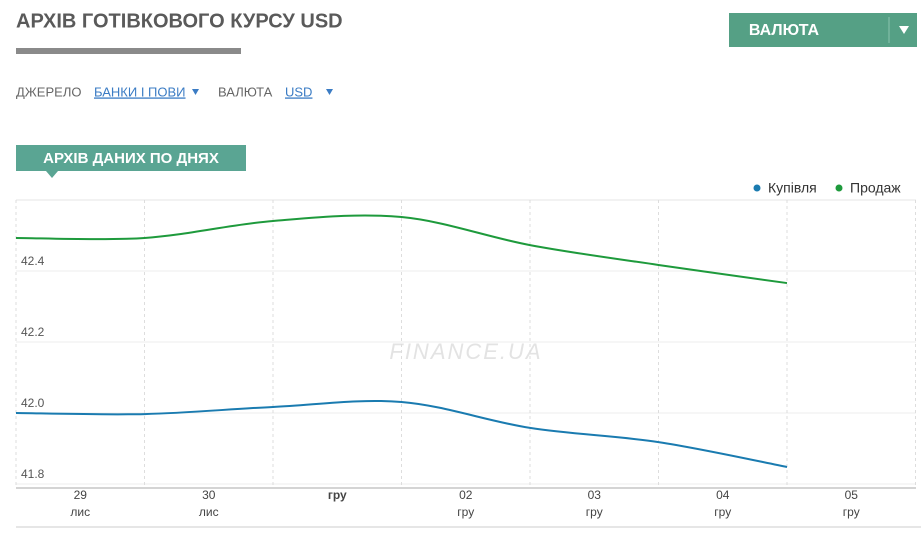 The height and width of the screenshot is (535, 921). What do you see at coordinates (33, 403) in the screenshot?
I see `y-tick-label: 42.0` at bounding box center [33, 403].